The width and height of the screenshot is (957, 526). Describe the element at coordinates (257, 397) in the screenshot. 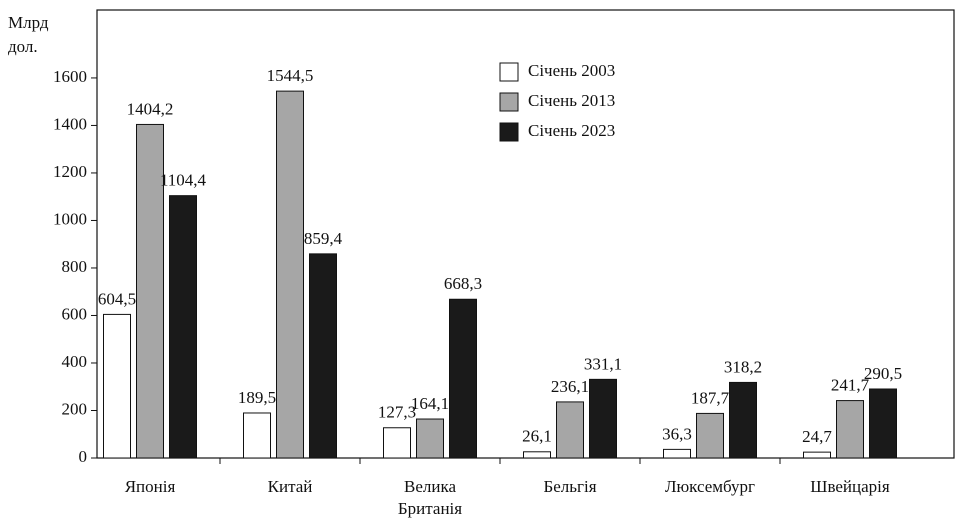

I see `value-label: 189,5` at that location.